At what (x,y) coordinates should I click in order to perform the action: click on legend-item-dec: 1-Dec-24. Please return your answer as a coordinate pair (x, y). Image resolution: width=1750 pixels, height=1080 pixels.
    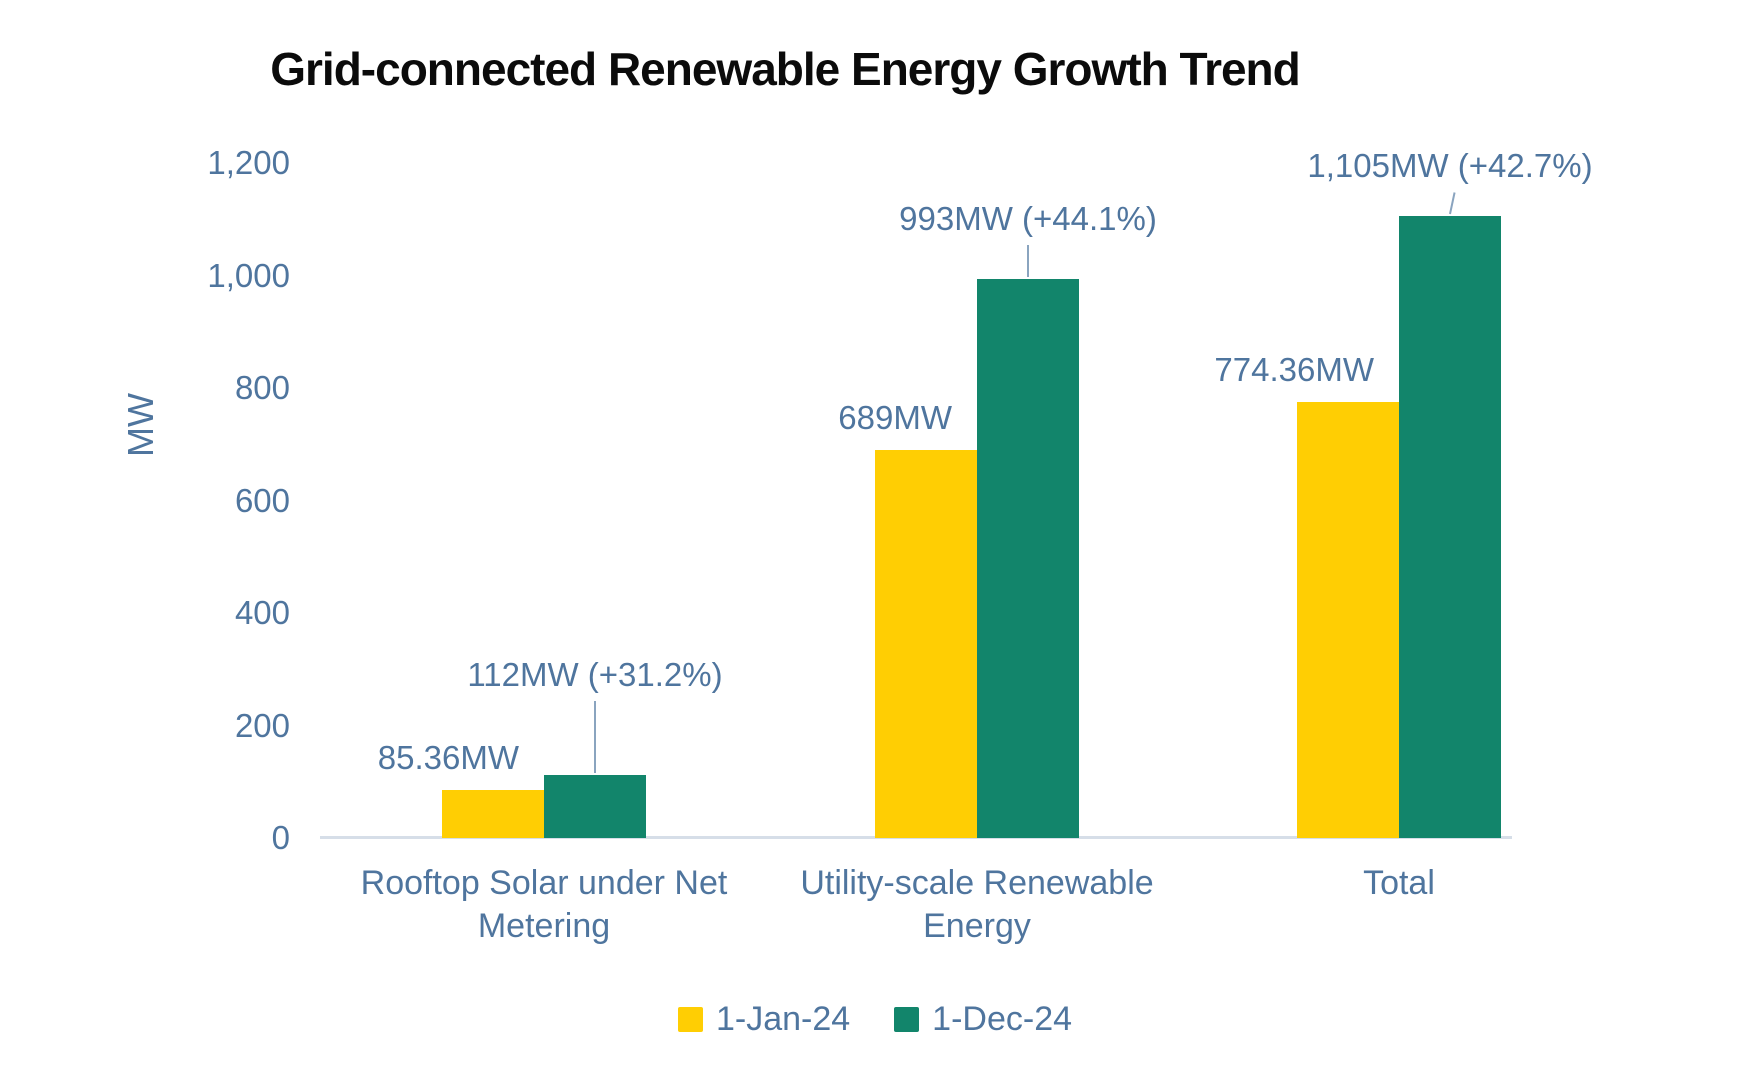
    Looking at the image, I should click on (983, 1019).